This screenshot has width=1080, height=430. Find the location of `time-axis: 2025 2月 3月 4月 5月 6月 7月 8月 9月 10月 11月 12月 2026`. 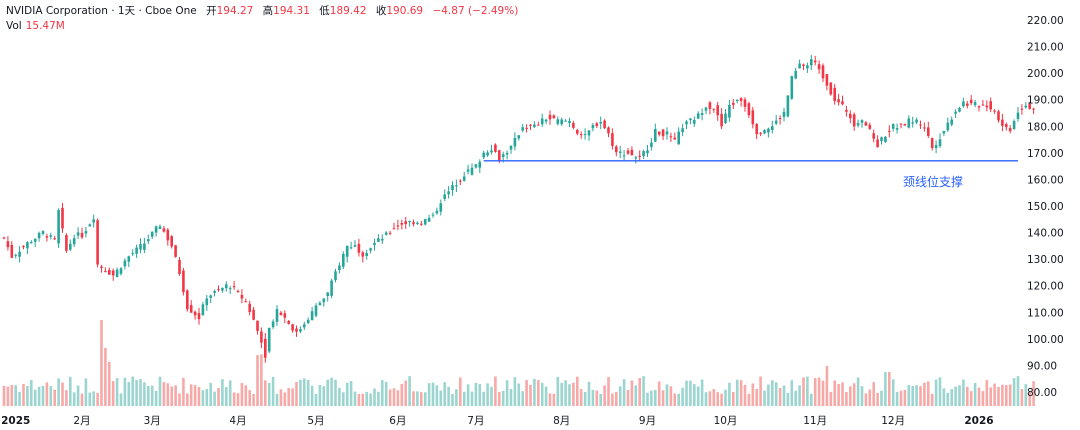

time-axis: 2025 2月 3月 4月 5月 6月 7月 8月 9月 10月 11月 12月 2026 is located at coordinates (497, 421).